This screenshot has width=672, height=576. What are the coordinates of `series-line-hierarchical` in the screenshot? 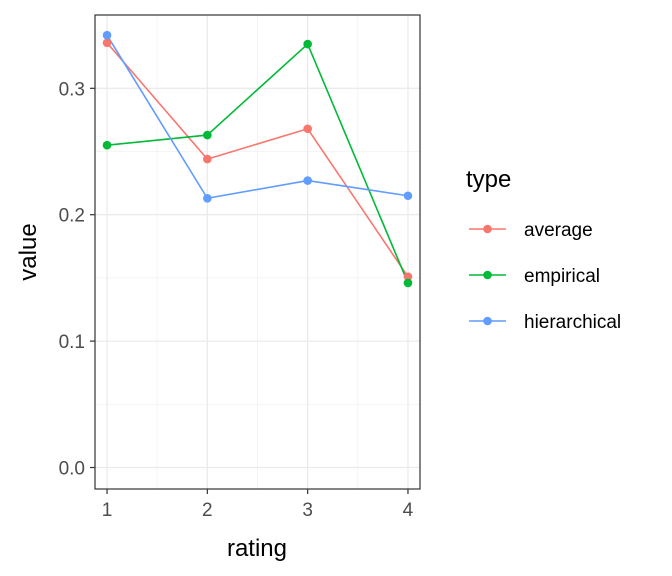 It's located at (257, 117).